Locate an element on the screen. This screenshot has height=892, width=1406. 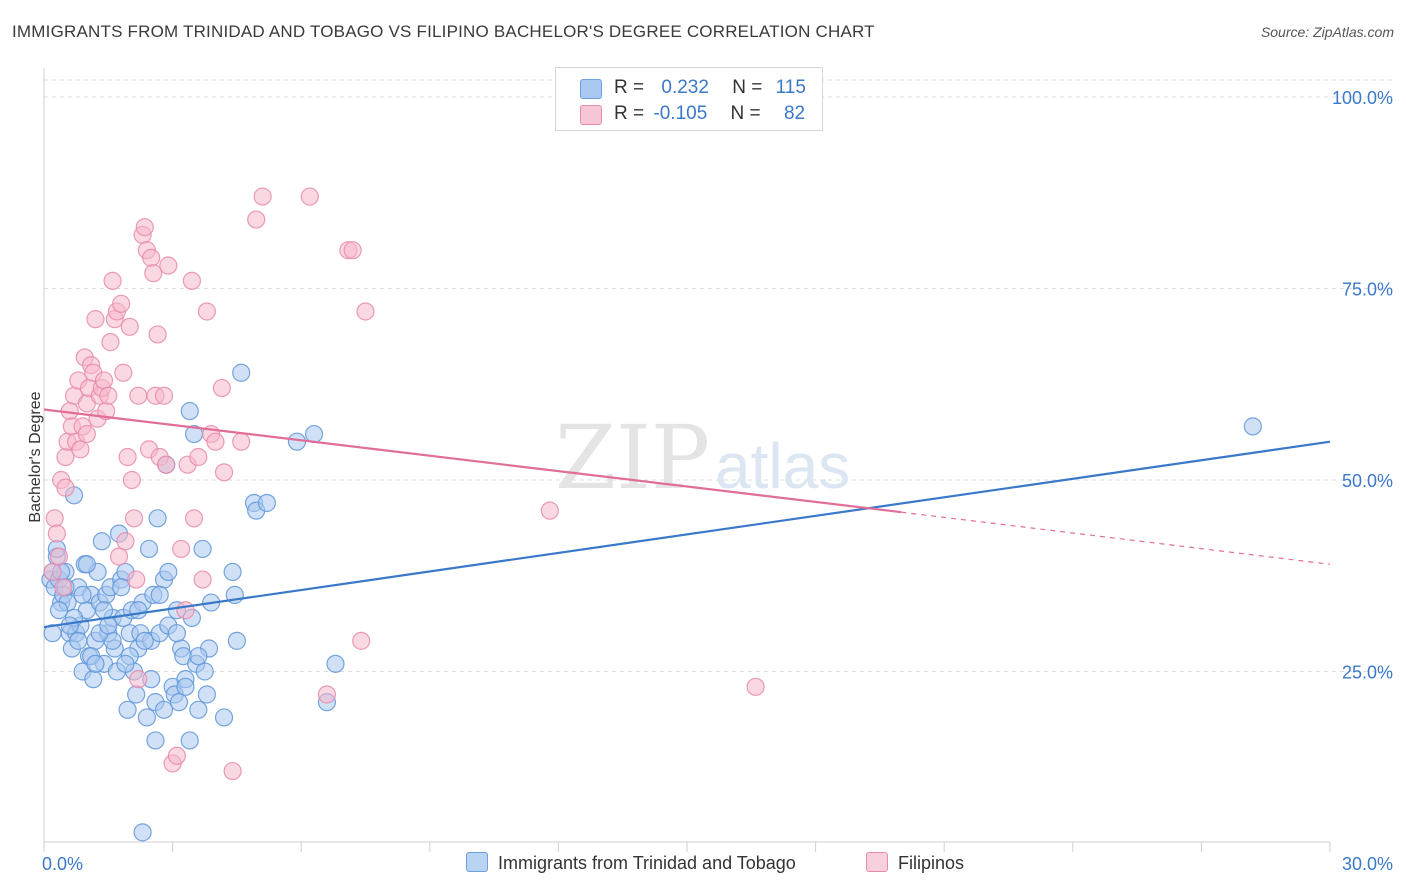
bottom-legend-swatch-pink is located at coordinates (877, 862).